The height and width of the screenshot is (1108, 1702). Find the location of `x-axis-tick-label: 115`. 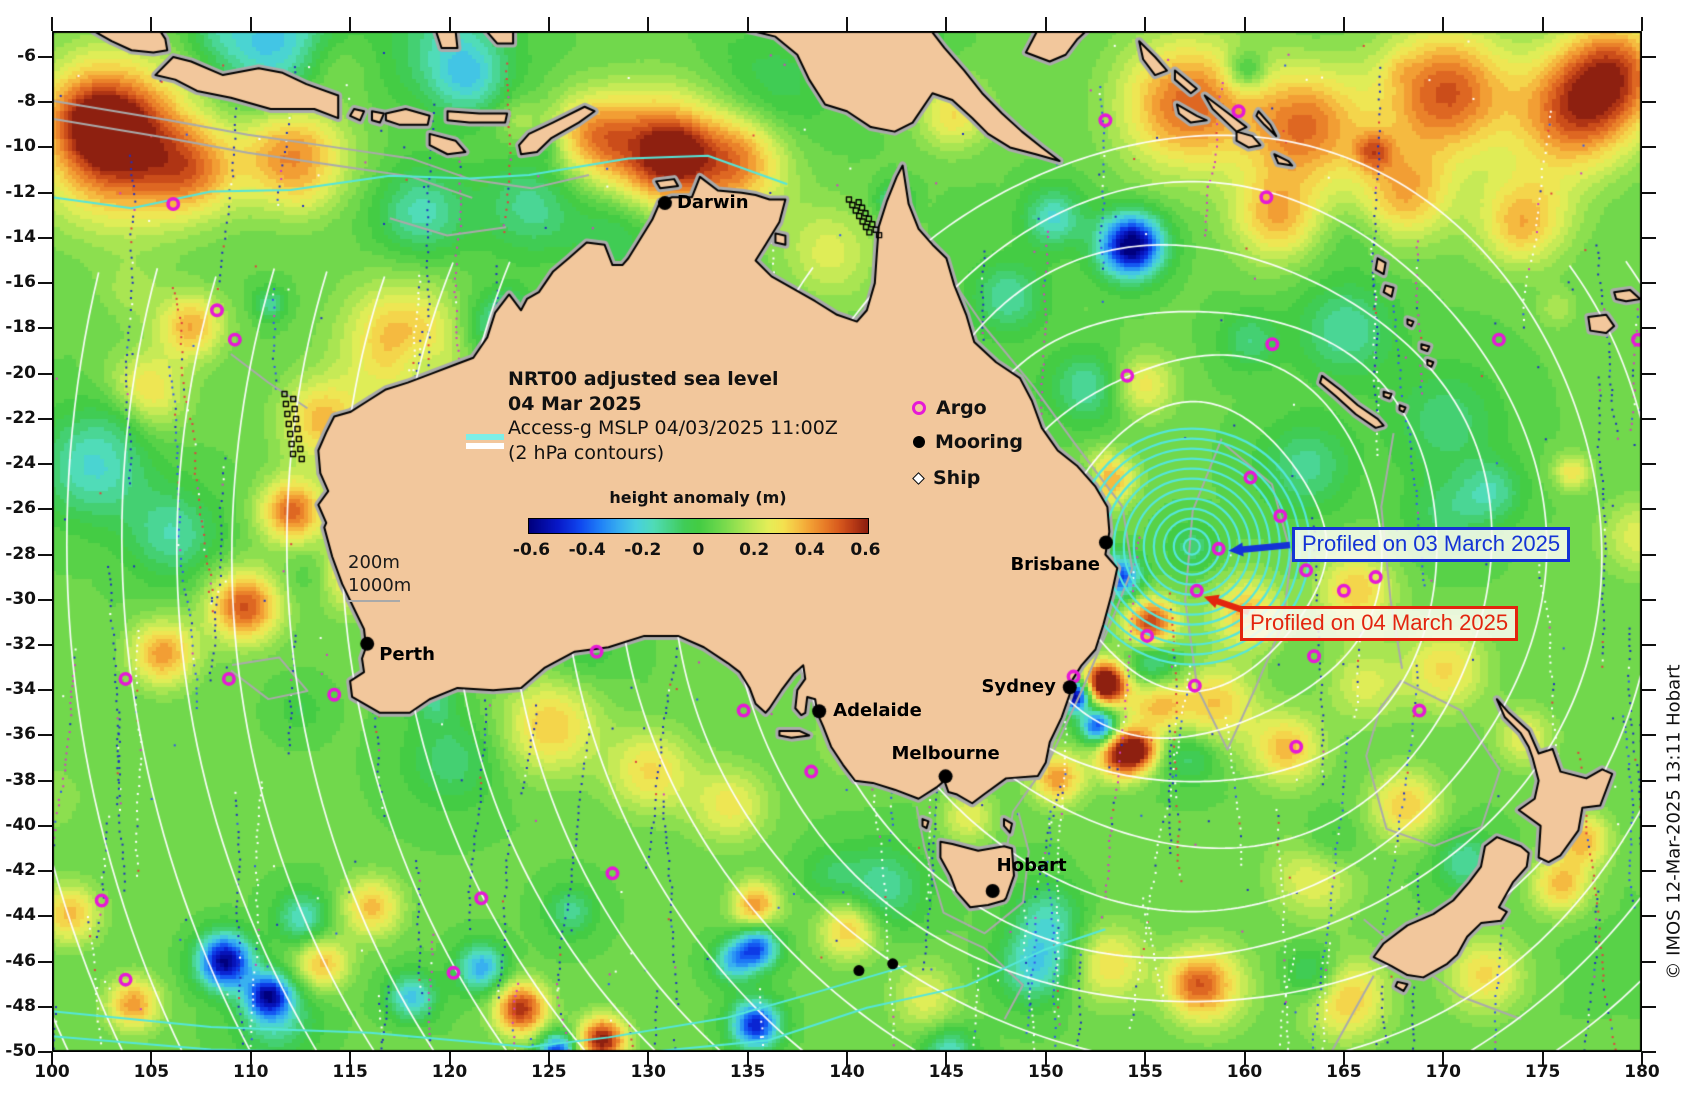

x-axis-tick-label: 115 is located at coordinates (350, 1072).